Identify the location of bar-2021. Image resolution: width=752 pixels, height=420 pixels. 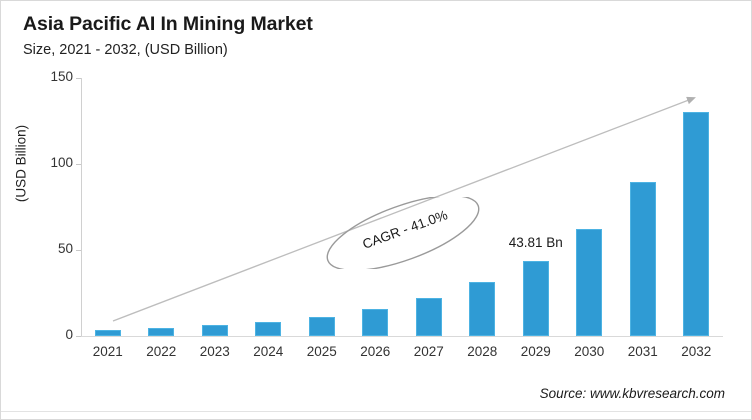
(107, 332).